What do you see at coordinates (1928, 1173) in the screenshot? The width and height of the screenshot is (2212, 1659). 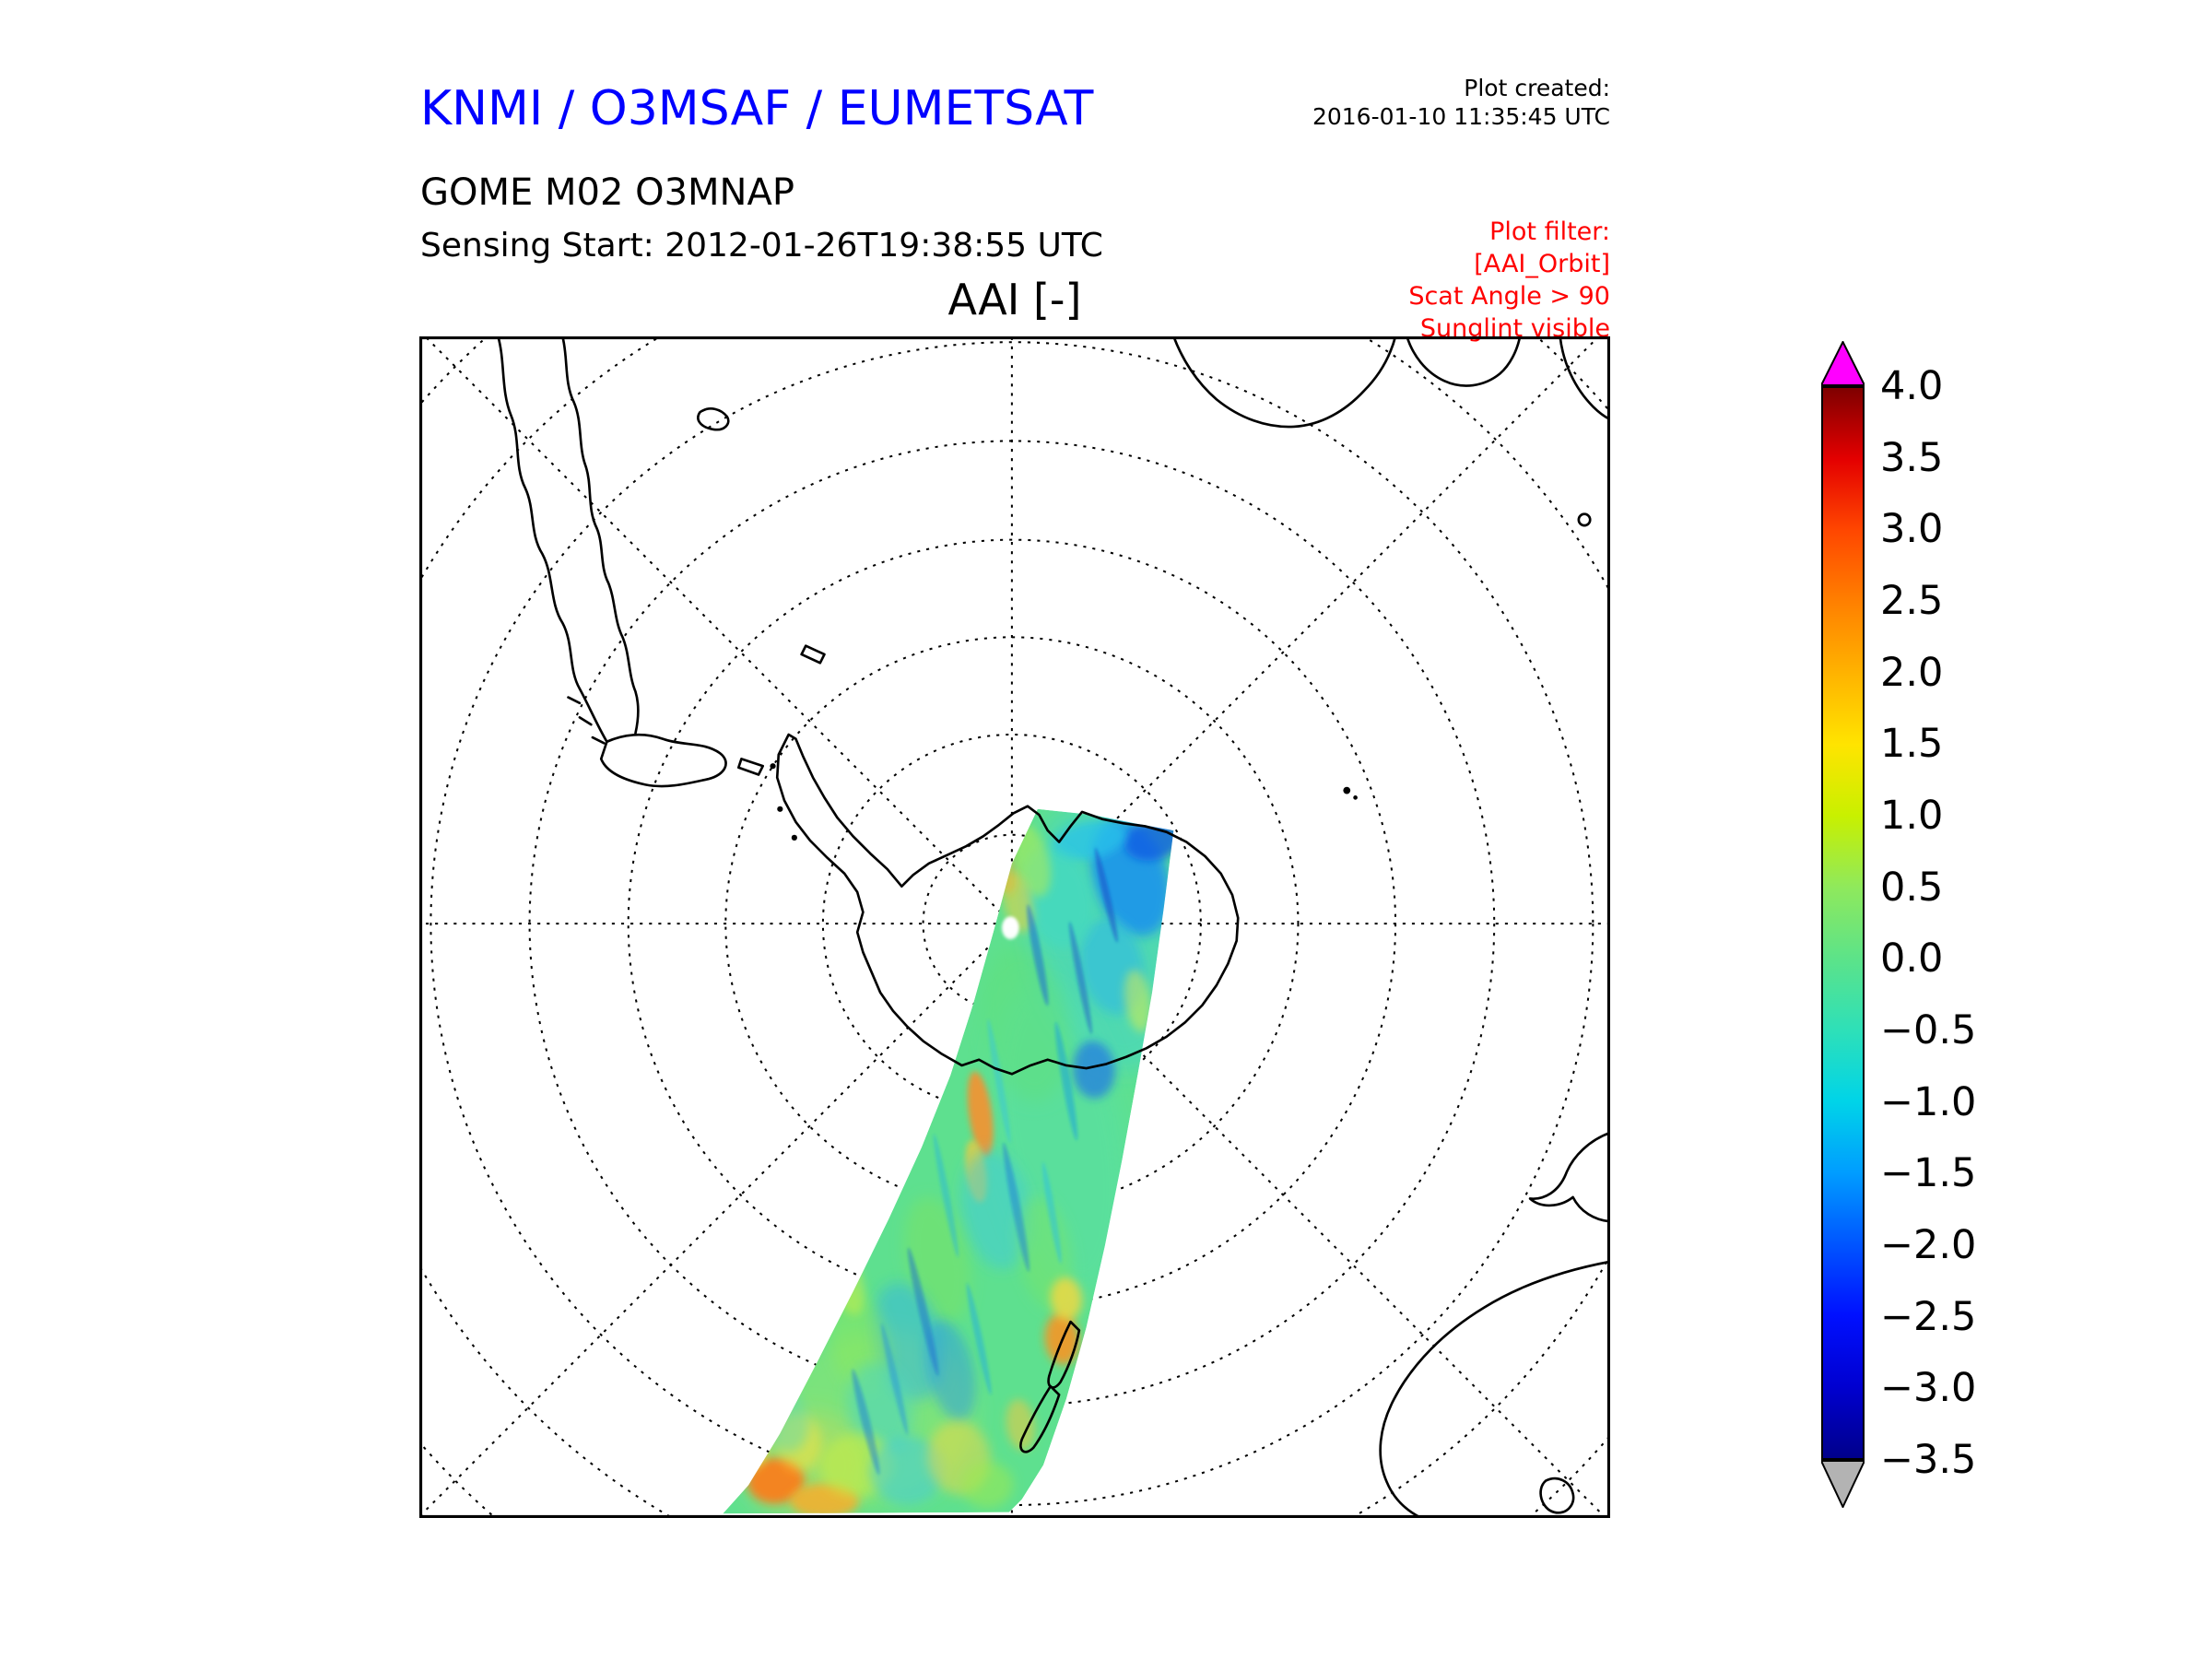 I see `colorbar-tick-label: −1.5` at bounding box center [1928, 1173].